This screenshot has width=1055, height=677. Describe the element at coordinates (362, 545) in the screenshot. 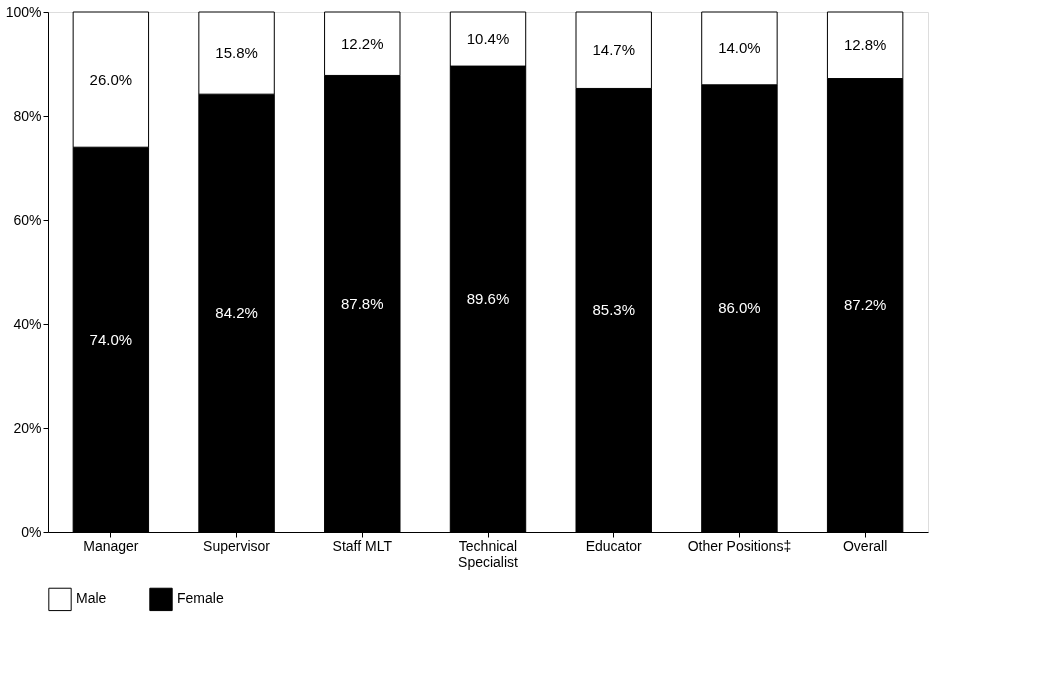

I see `x-tick-label: Staff MLT` at that location.